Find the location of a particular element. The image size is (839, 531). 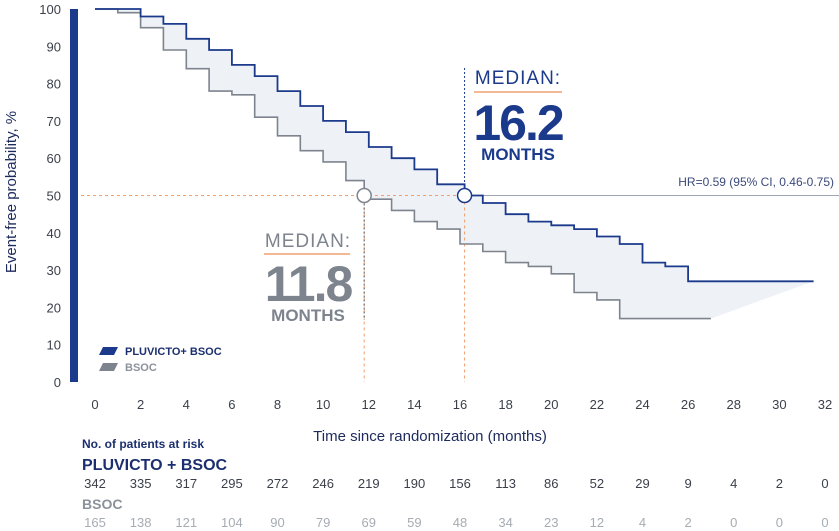

risk-count-bsoc: 104 is located at coordinates (232, 522).